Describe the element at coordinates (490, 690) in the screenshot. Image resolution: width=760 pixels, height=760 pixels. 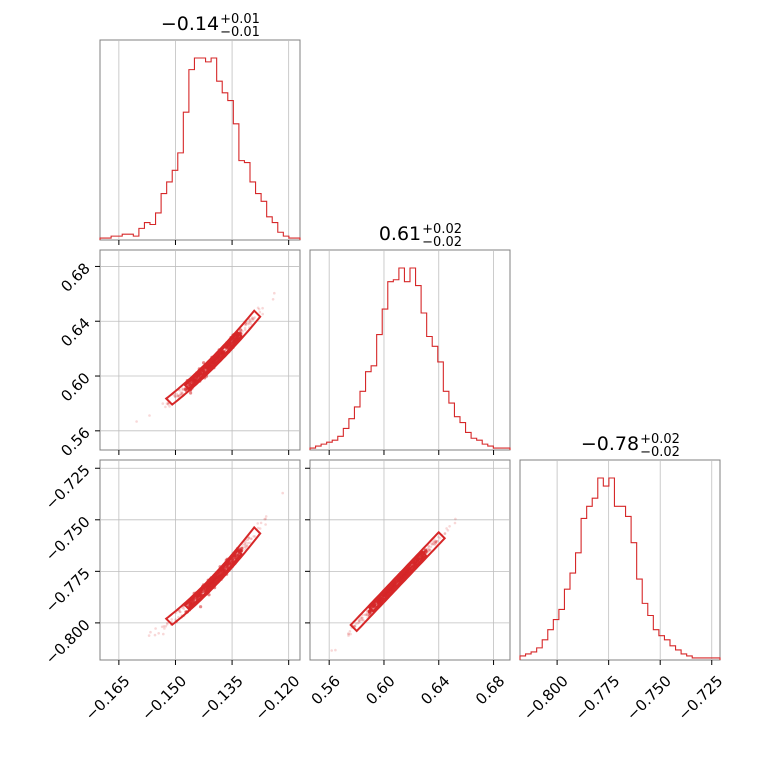
I see `scatter-panel-1-2-xtick-label-3: 0.68` at that location.